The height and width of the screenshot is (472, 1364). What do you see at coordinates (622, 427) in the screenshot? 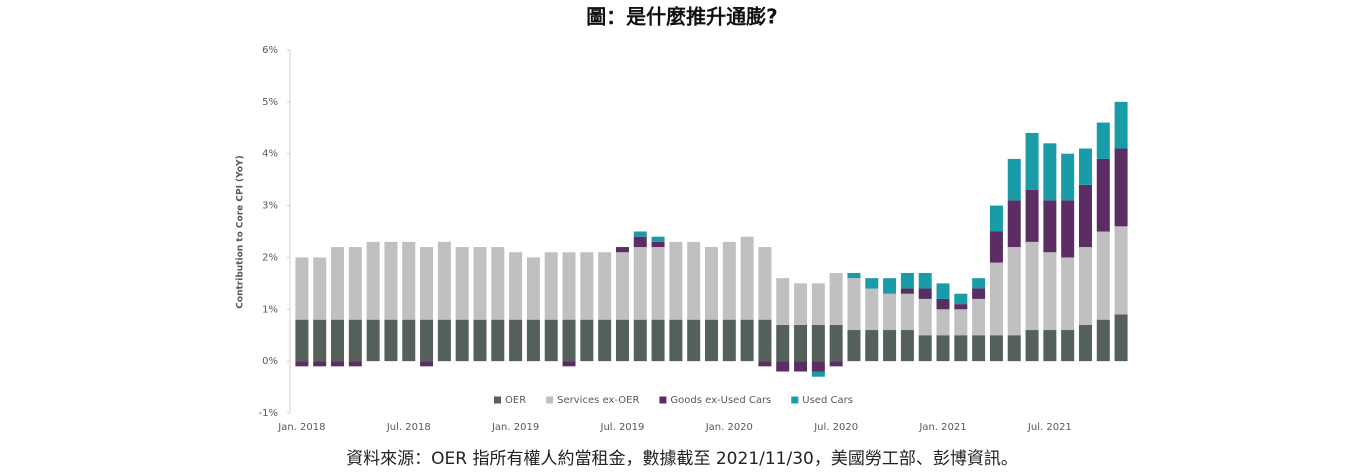
I see `x-tick-label: Jul. 2019` at bounding box center [622, 427].